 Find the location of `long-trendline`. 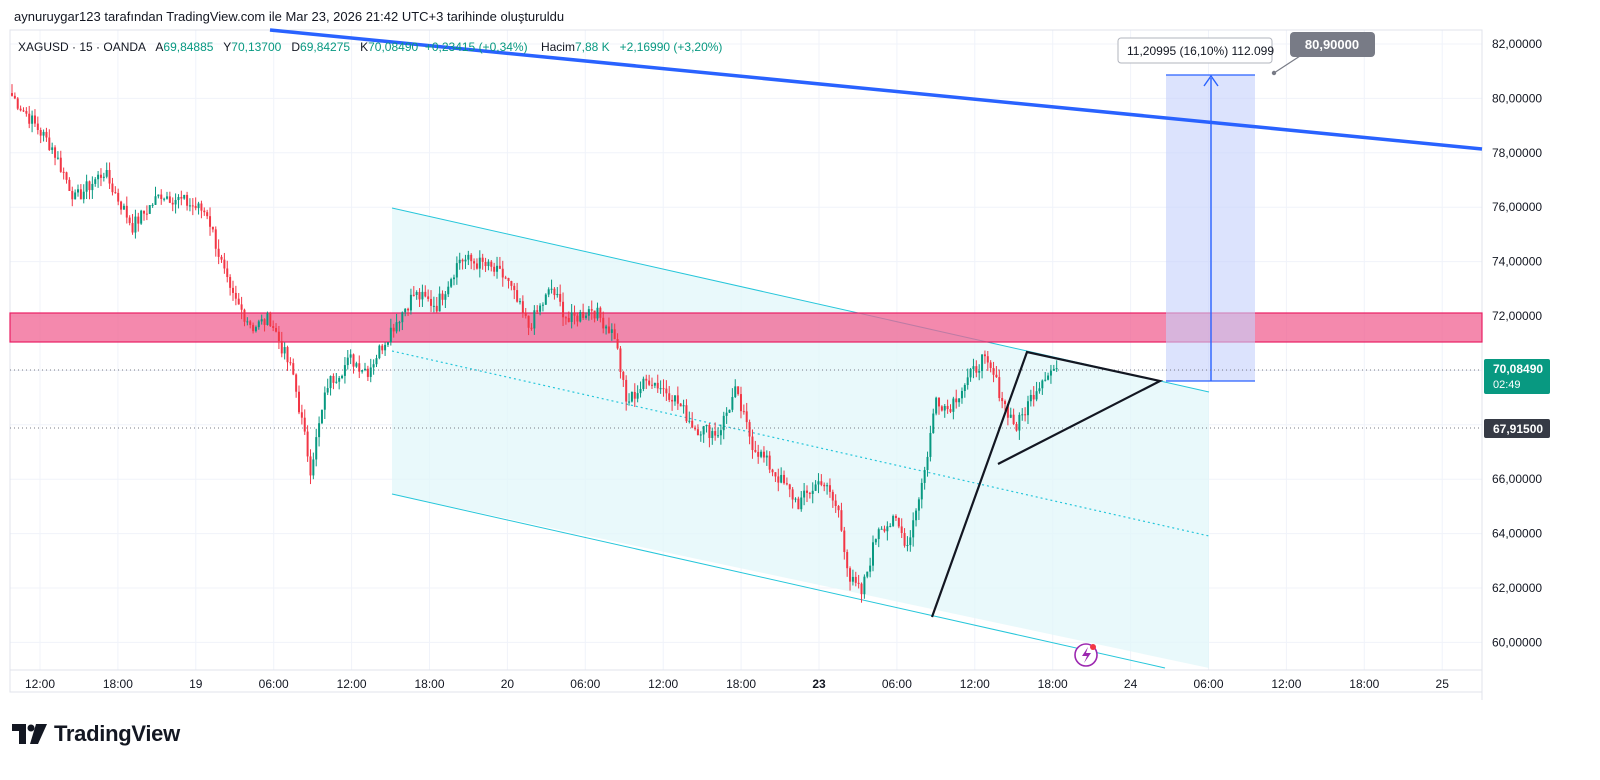

long-trendline is located at coordinates (876, 89).